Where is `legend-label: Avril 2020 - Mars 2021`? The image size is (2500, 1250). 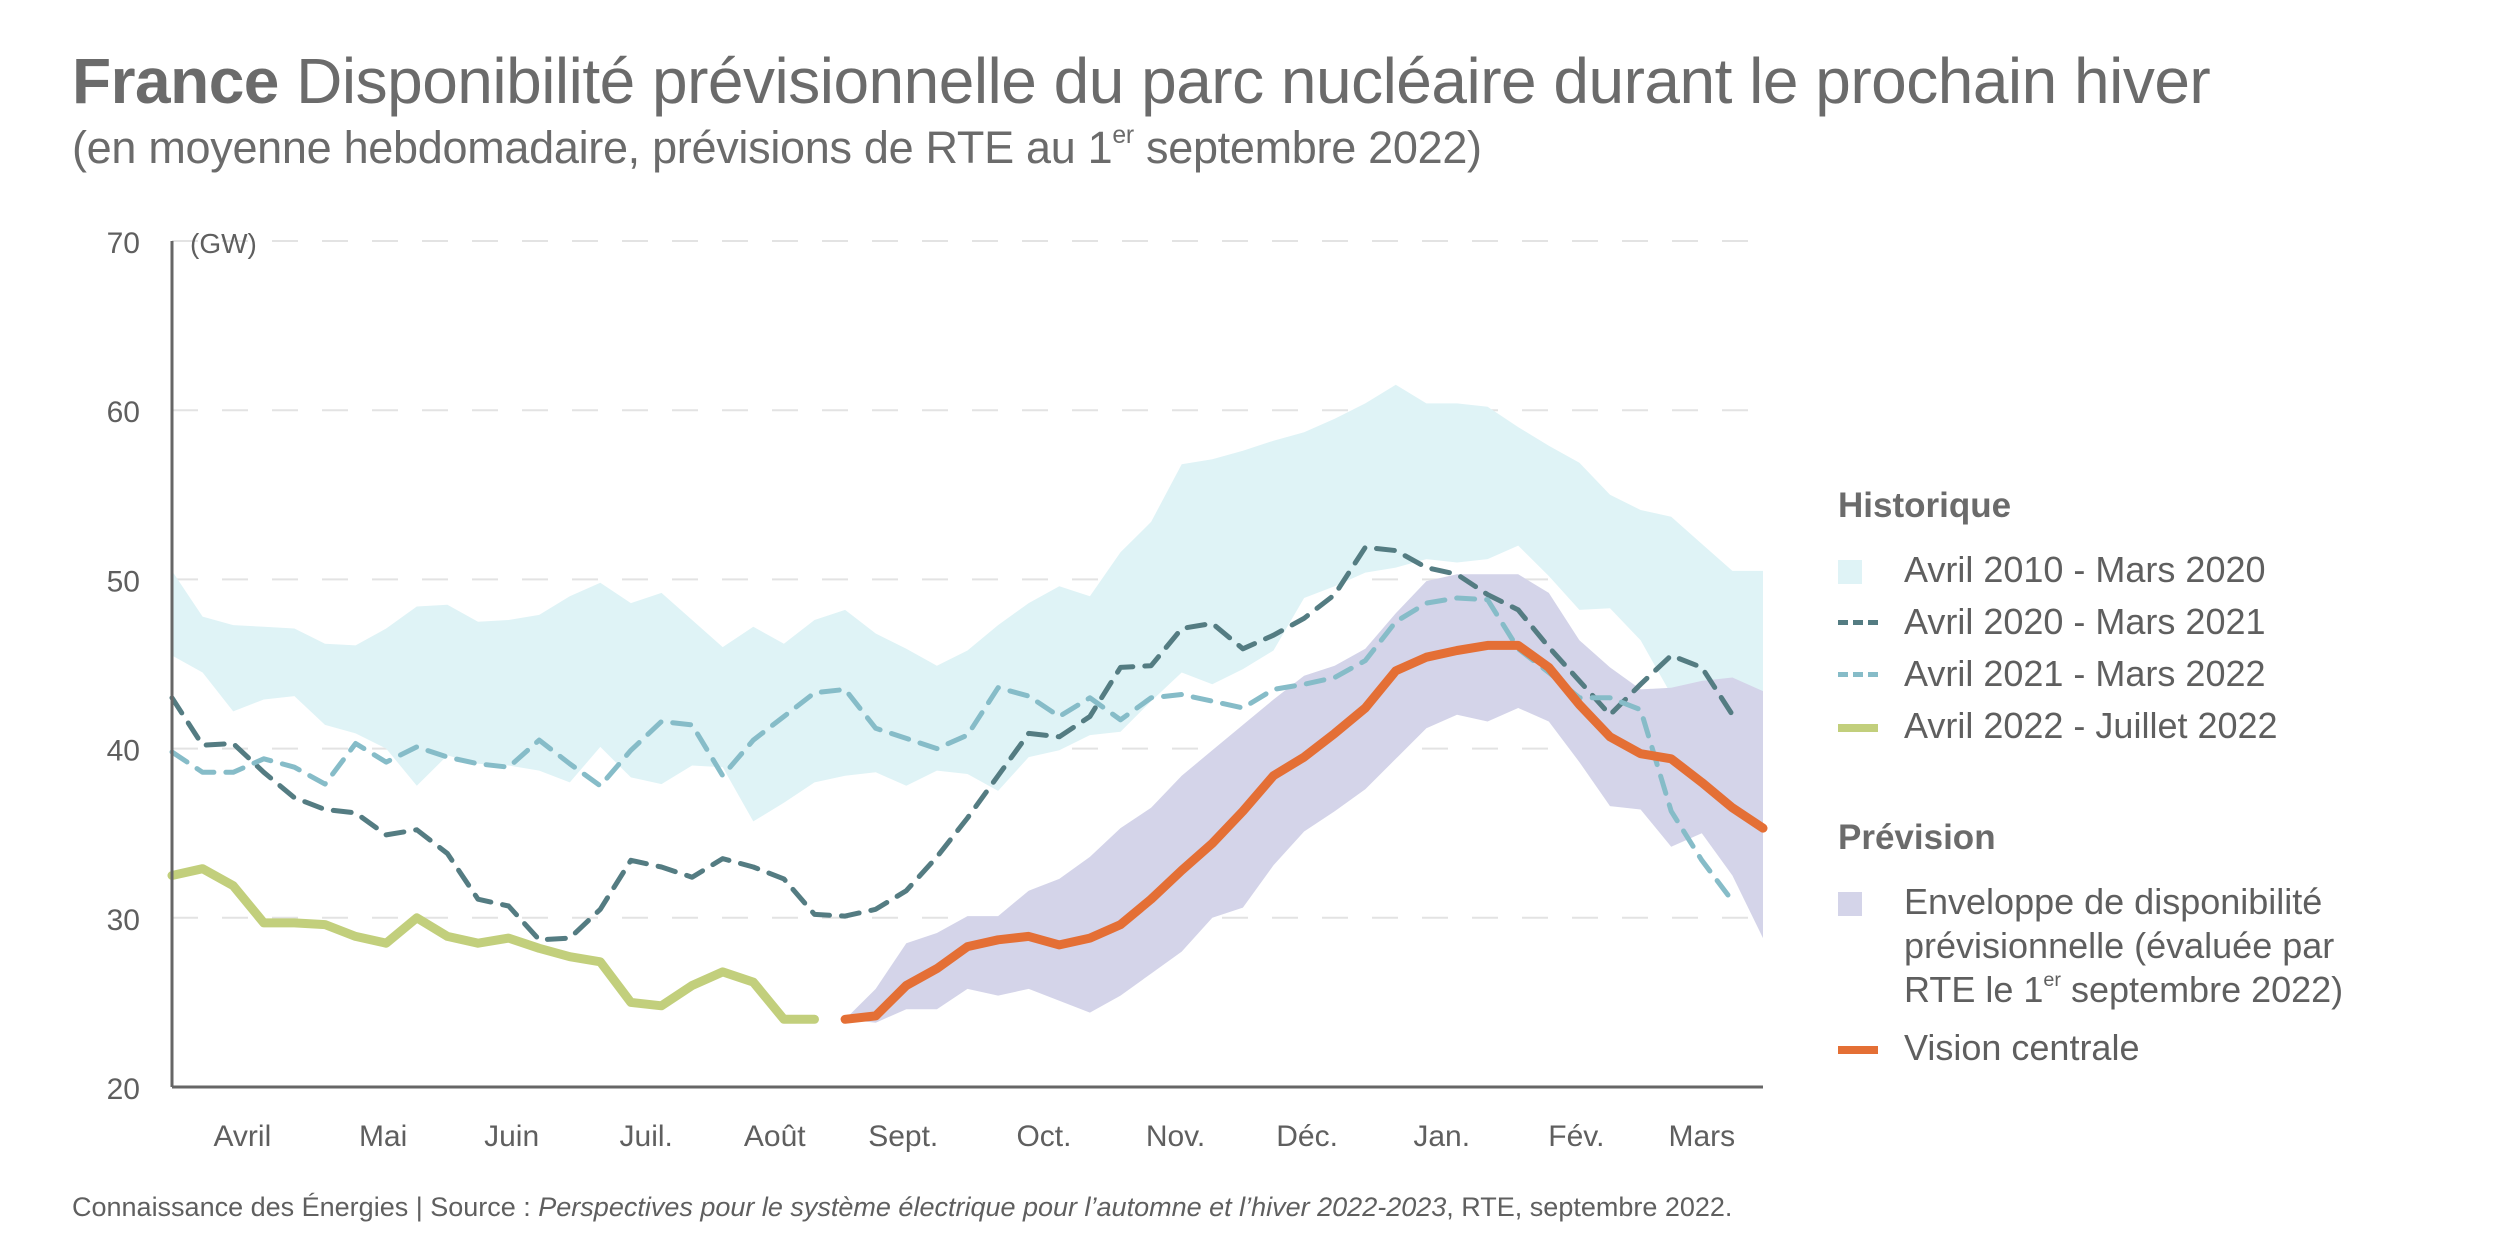
legend-label: Avril 2020 - Mars 2021 is located at coordinates (2085, 621).